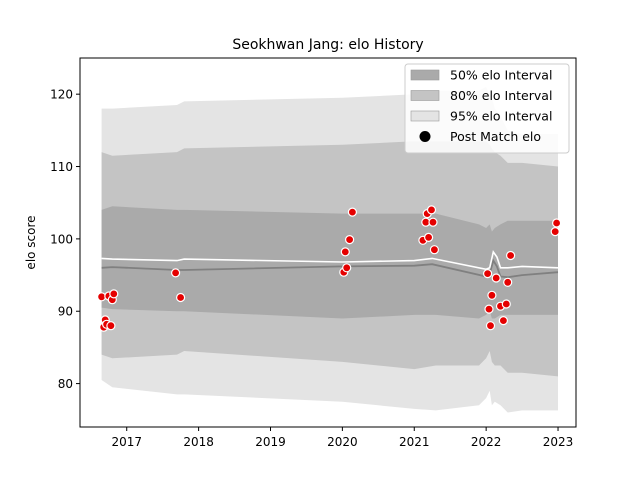 The image size is (640, 480). Describe the element at coordinates (558, 442) in the screenshot. I see `x-tick-label: 2023` at that location.